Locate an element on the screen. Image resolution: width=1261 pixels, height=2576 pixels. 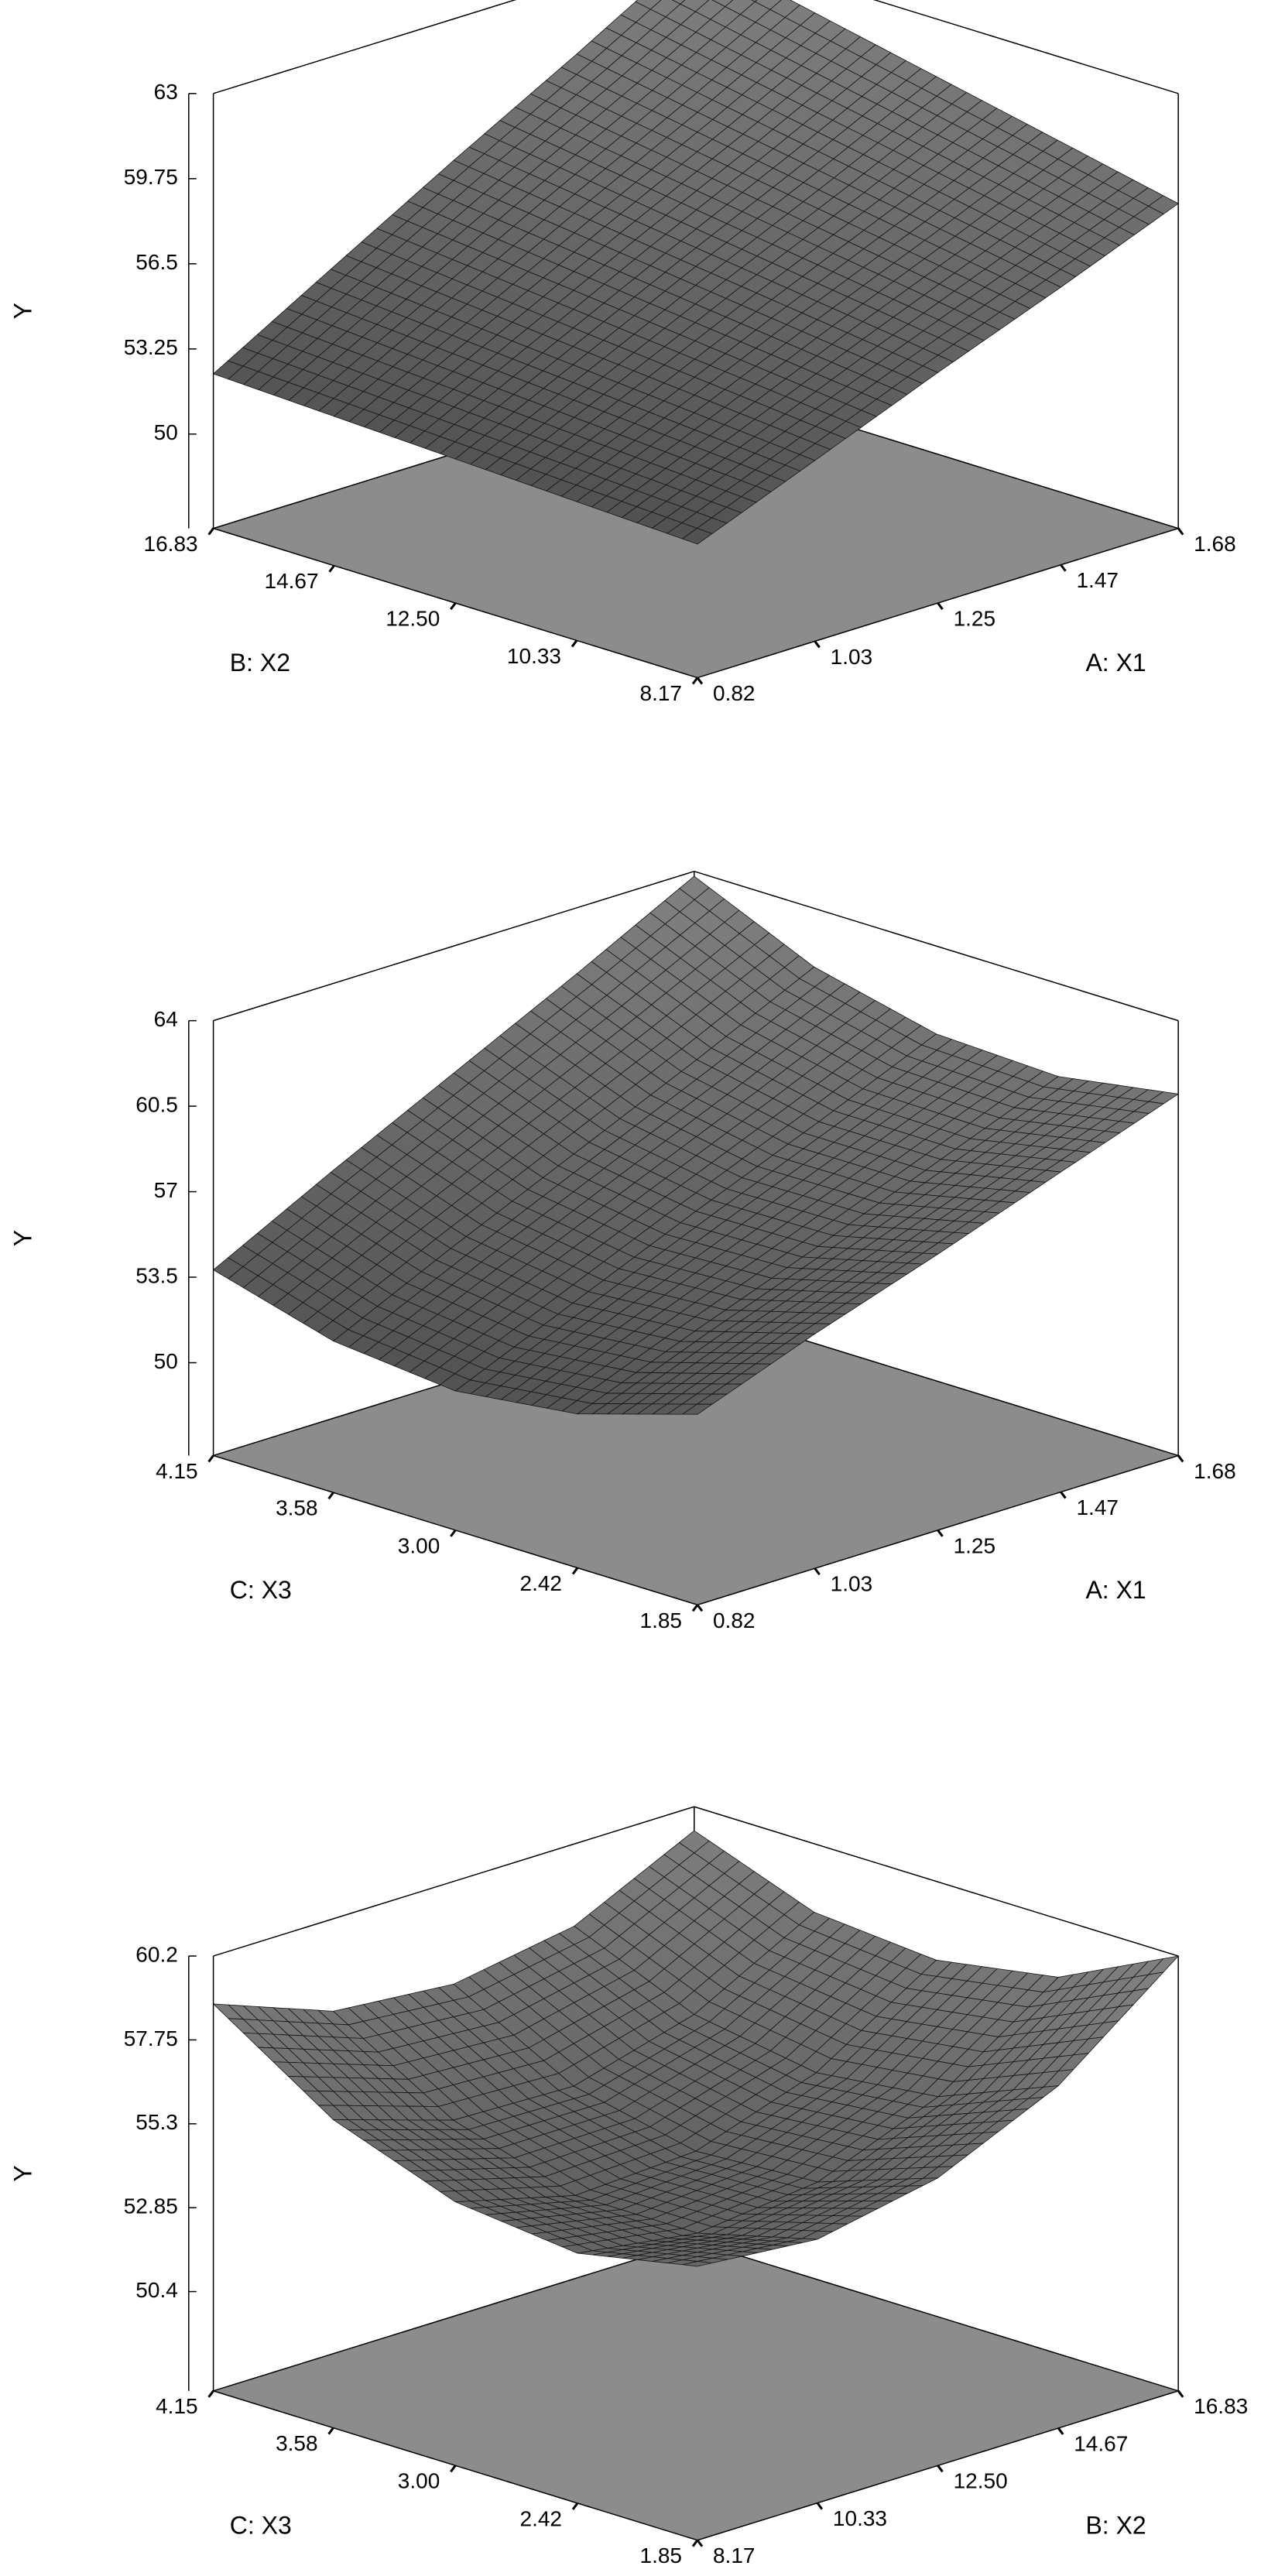
x-tick-label: 14.67 is located at coordinates (1101, 2443).